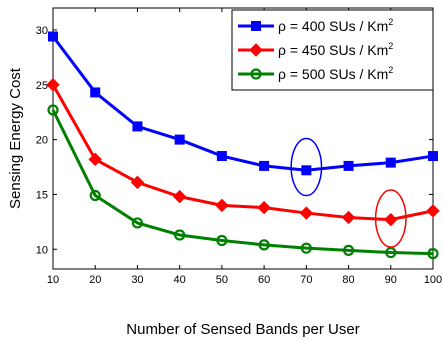 This screenshot has height=341, width=443. I want to click on legend-entry-2: ρ = 450 SUs / Km2, so click(315, 49).